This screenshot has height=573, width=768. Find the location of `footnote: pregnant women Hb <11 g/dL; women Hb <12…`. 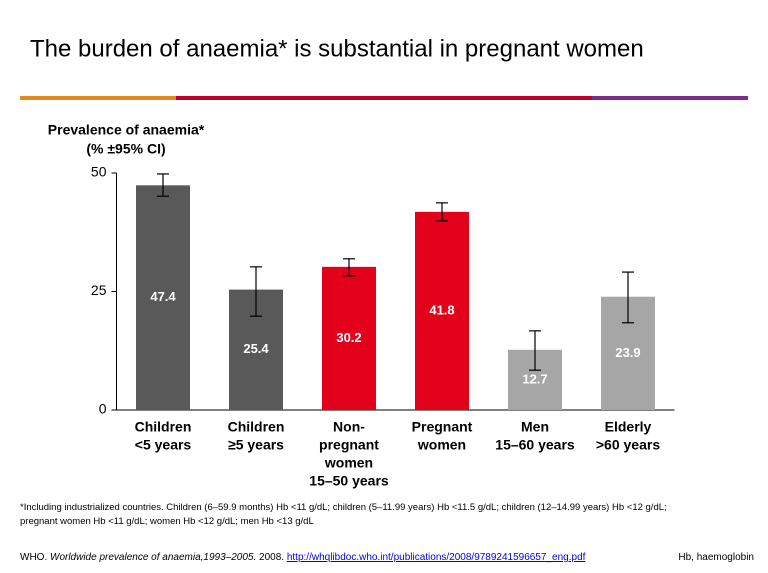

footnote: pregnant women Hb <11 g/dL; women Hb <12… is located at coordinates (167, 521).